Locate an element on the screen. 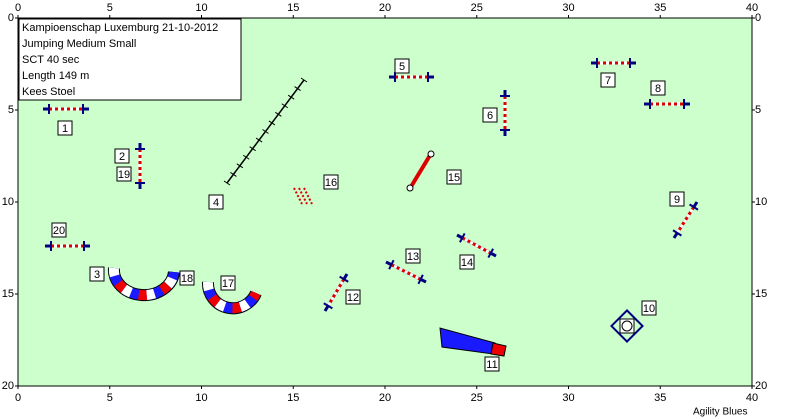 The height and width of the screenshot is (419, 800). info-box is located at coordinates (130, 59).